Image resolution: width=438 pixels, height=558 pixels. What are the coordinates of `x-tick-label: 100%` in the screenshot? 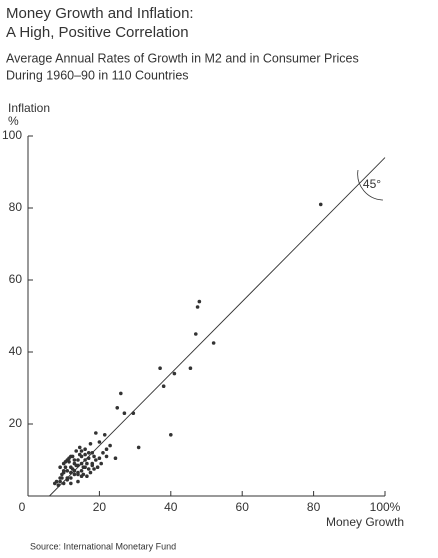 It's located at (385, 507).